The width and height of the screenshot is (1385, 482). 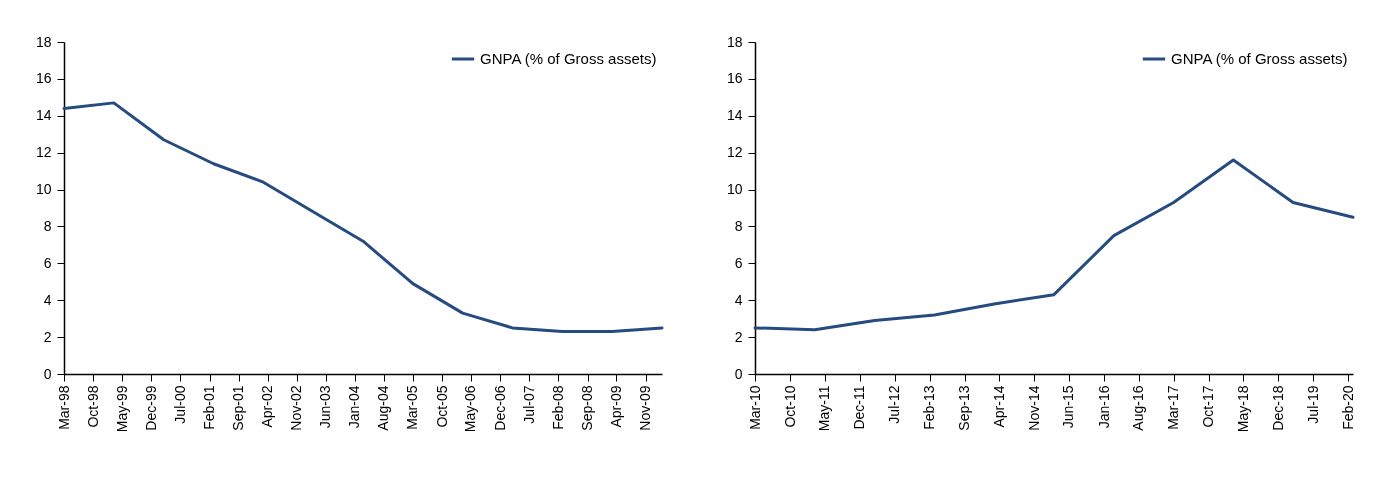 What do you see at coordinates (1347, 407) in the screenshot?
I see `x-tick-label: Feb-20` at bounding box center [1347, 407].